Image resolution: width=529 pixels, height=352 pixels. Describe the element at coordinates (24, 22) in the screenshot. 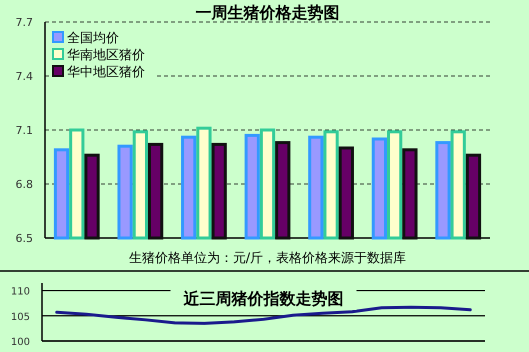

I see `y-tick-label: 7.7` at that location.